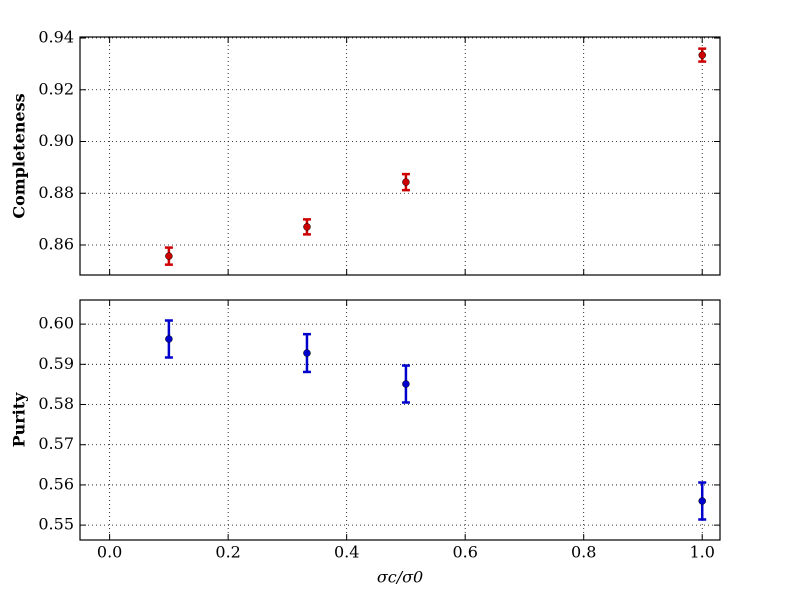 This screenshot has width=800, height=600. What do you see at coordinates (56, 483) in the screenshot?
I see `y-tick-label: 0.56` at bounding box center [56, 483].